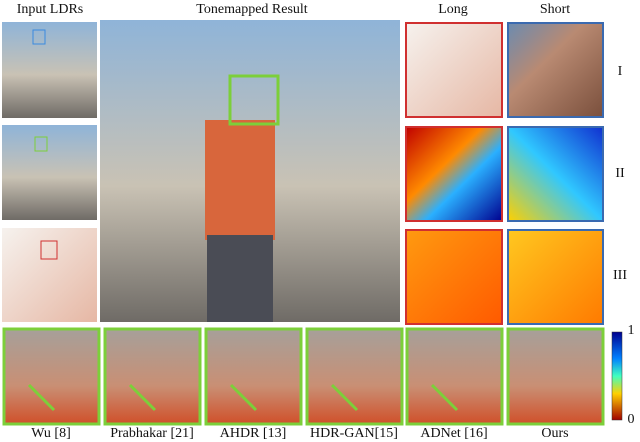 The image size is (640, 442). What do you see at coordinates (453, 433) in the screenshot?
I see `method-caption: ADNet [16]` at bounding box center [453, 433].